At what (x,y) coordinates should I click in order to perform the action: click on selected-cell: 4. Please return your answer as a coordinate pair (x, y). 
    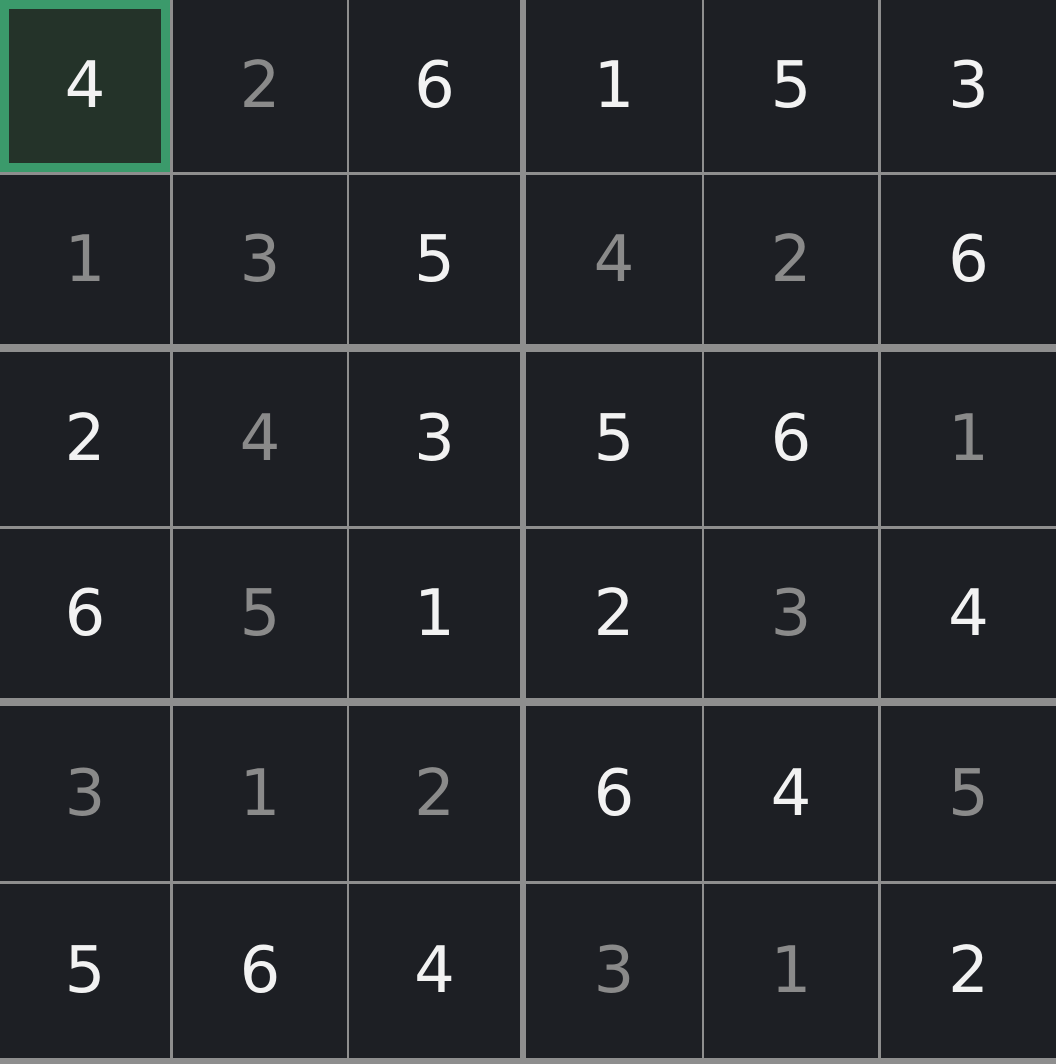
    Looking at the image, I should click on (85, 86).